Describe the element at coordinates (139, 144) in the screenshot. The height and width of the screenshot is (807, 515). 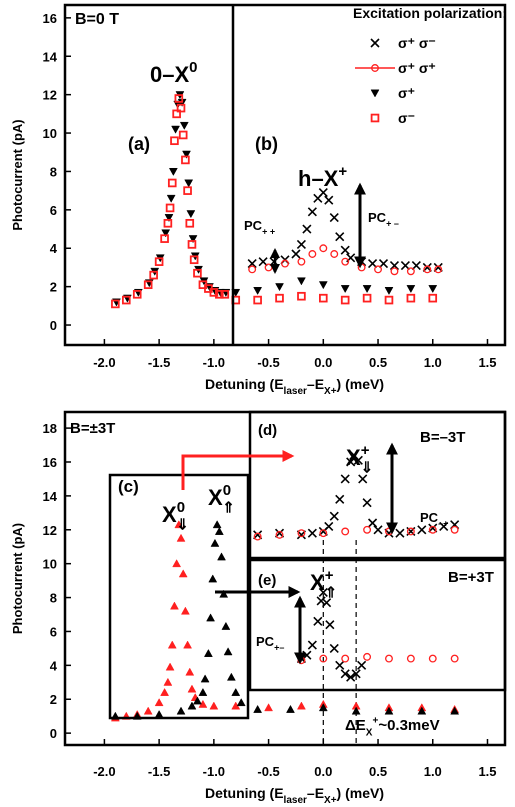
I see `annotation: (a)` at that location.